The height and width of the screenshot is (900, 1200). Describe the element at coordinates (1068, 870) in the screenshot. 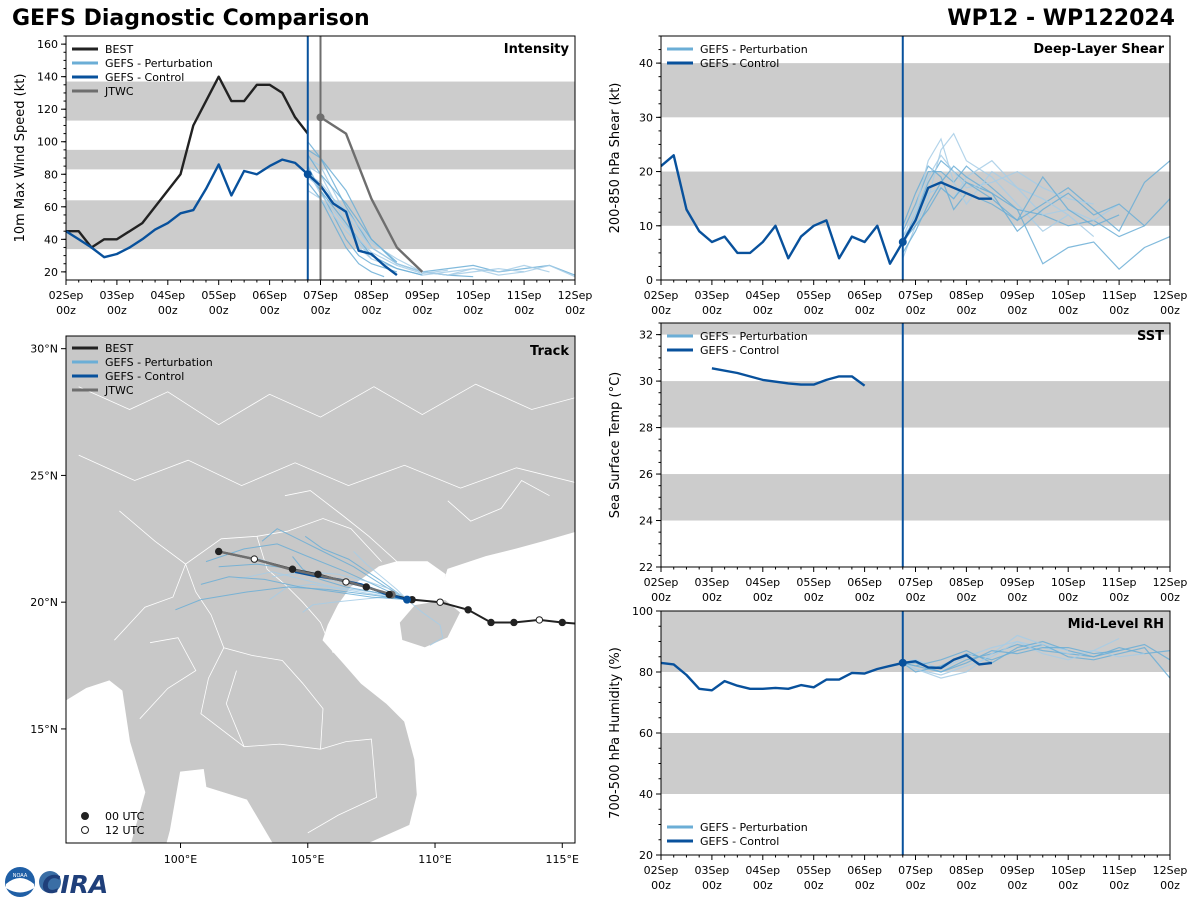

I see `rh-x-tick-label: 10Sep` at that location.